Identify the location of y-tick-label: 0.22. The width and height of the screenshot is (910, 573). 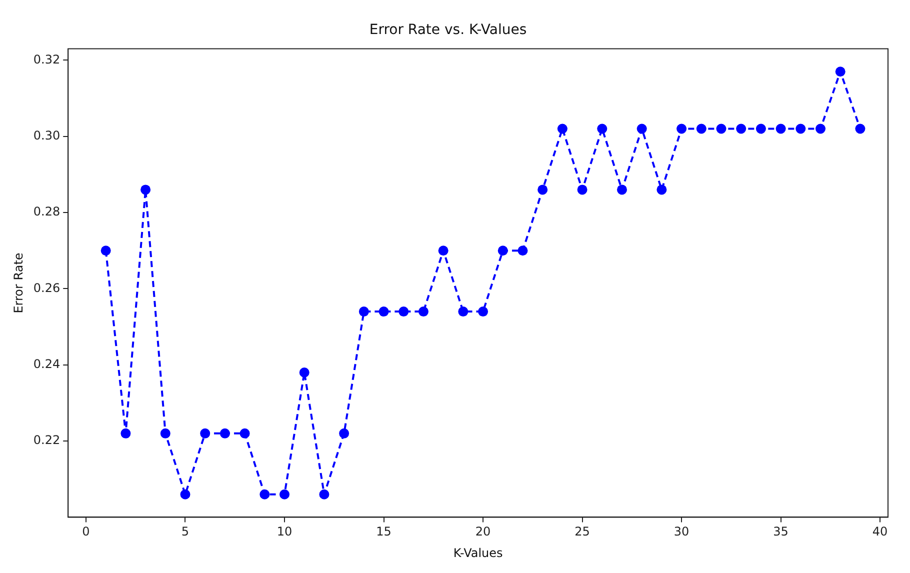
(46, 440).